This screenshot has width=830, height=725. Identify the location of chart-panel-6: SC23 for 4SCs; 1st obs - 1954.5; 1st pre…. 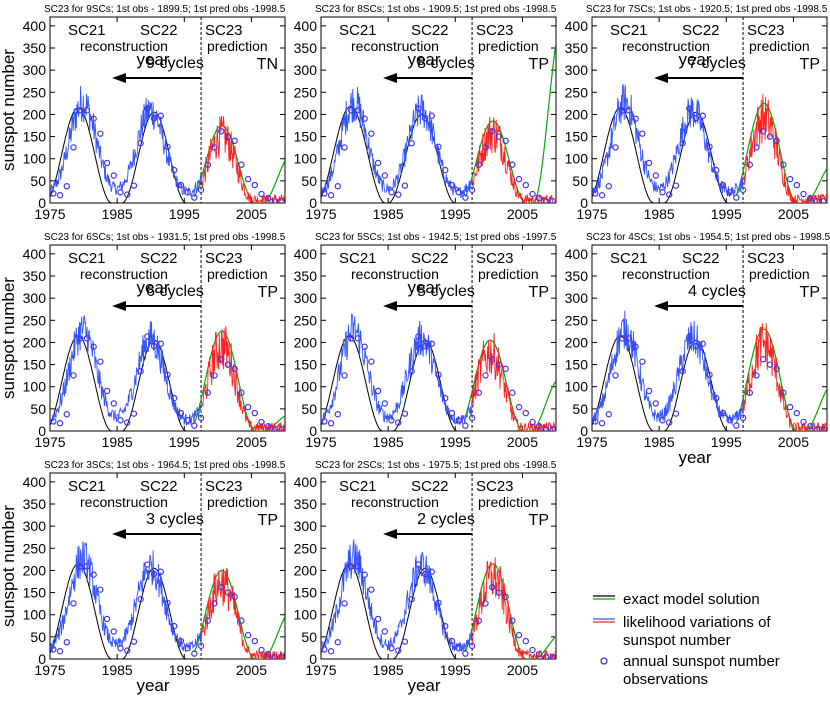
(697, 349).